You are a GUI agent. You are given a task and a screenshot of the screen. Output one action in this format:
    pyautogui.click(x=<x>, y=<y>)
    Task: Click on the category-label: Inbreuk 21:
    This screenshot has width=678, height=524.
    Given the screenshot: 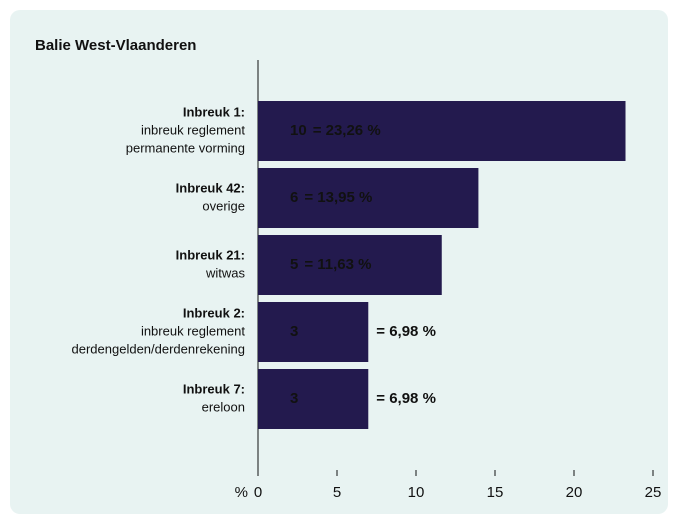 What is the action you would take?
    pyautogui.click(x=210, y=254)
    